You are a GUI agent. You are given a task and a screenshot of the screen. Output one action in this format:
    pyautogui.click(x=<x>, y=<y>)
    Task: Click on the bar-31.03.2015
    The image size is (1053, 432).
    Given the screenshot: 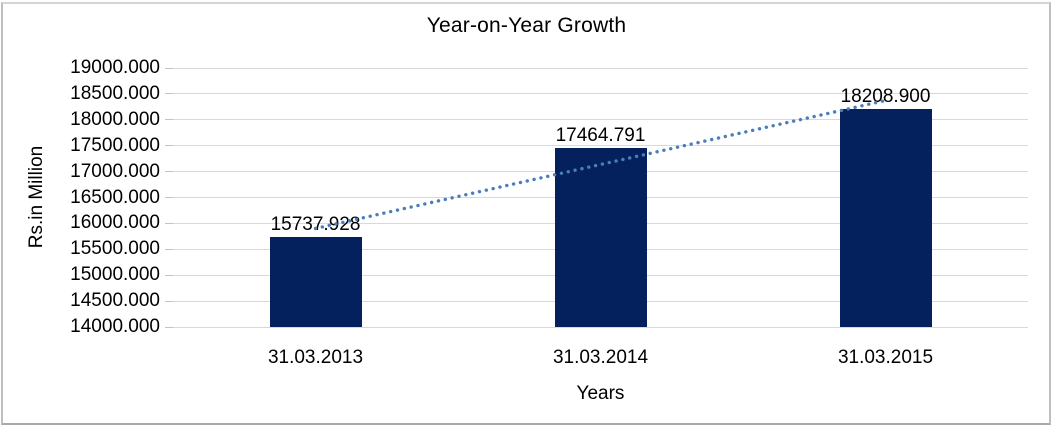 What is the action you would take?
    pyautogui.click(x=885, y=217)
    